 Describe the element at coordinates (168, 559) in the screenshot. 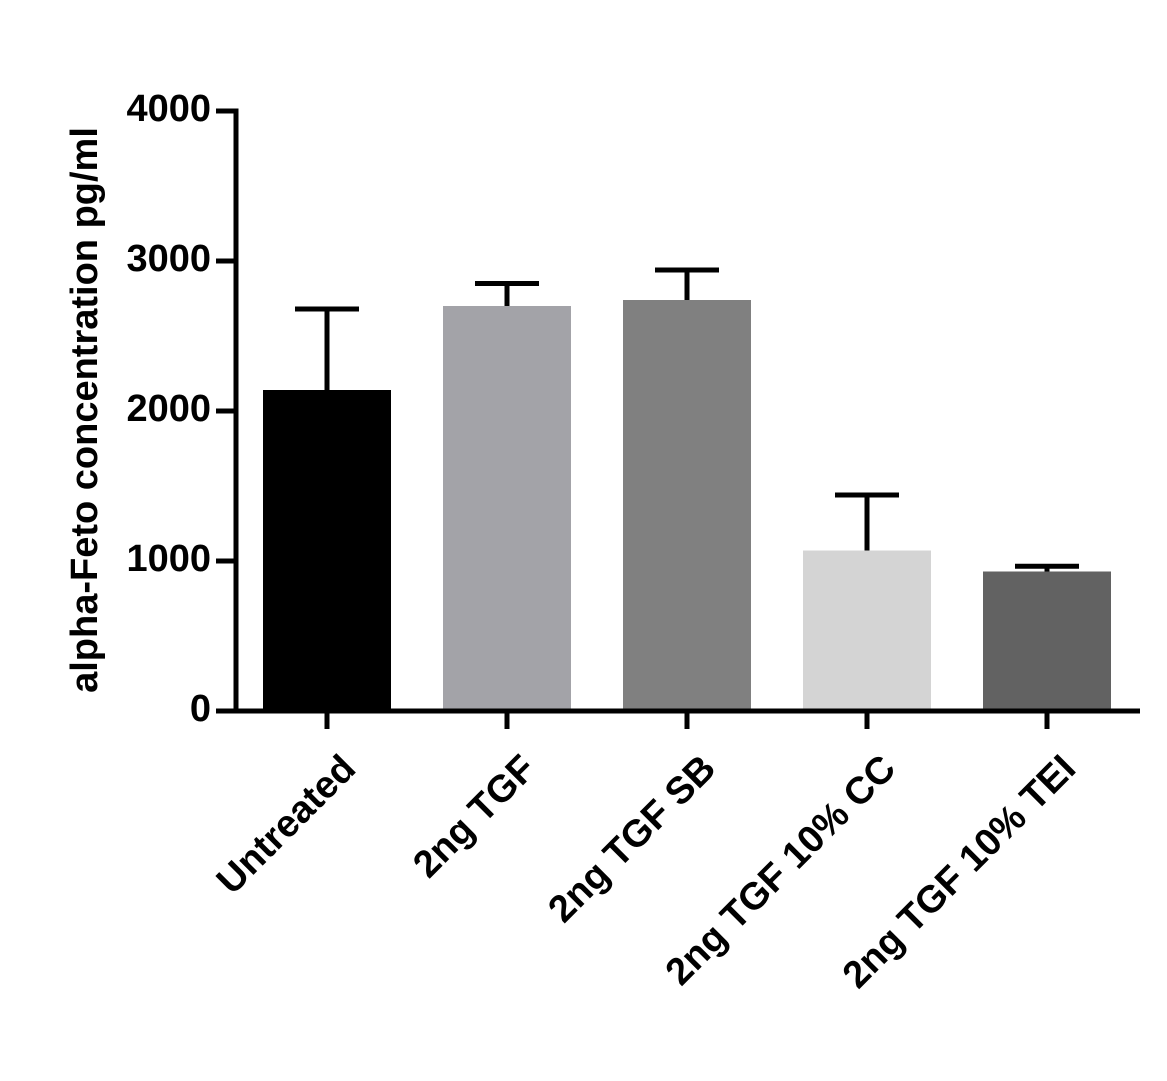

I see `y-tick-label: 1000` at that location.